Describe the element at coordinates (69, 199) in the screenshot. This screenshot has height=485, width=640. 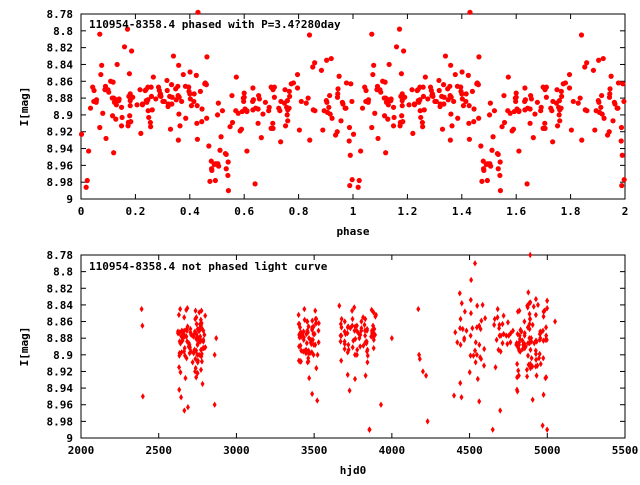
I see `y-tick-label: 9` at that location.